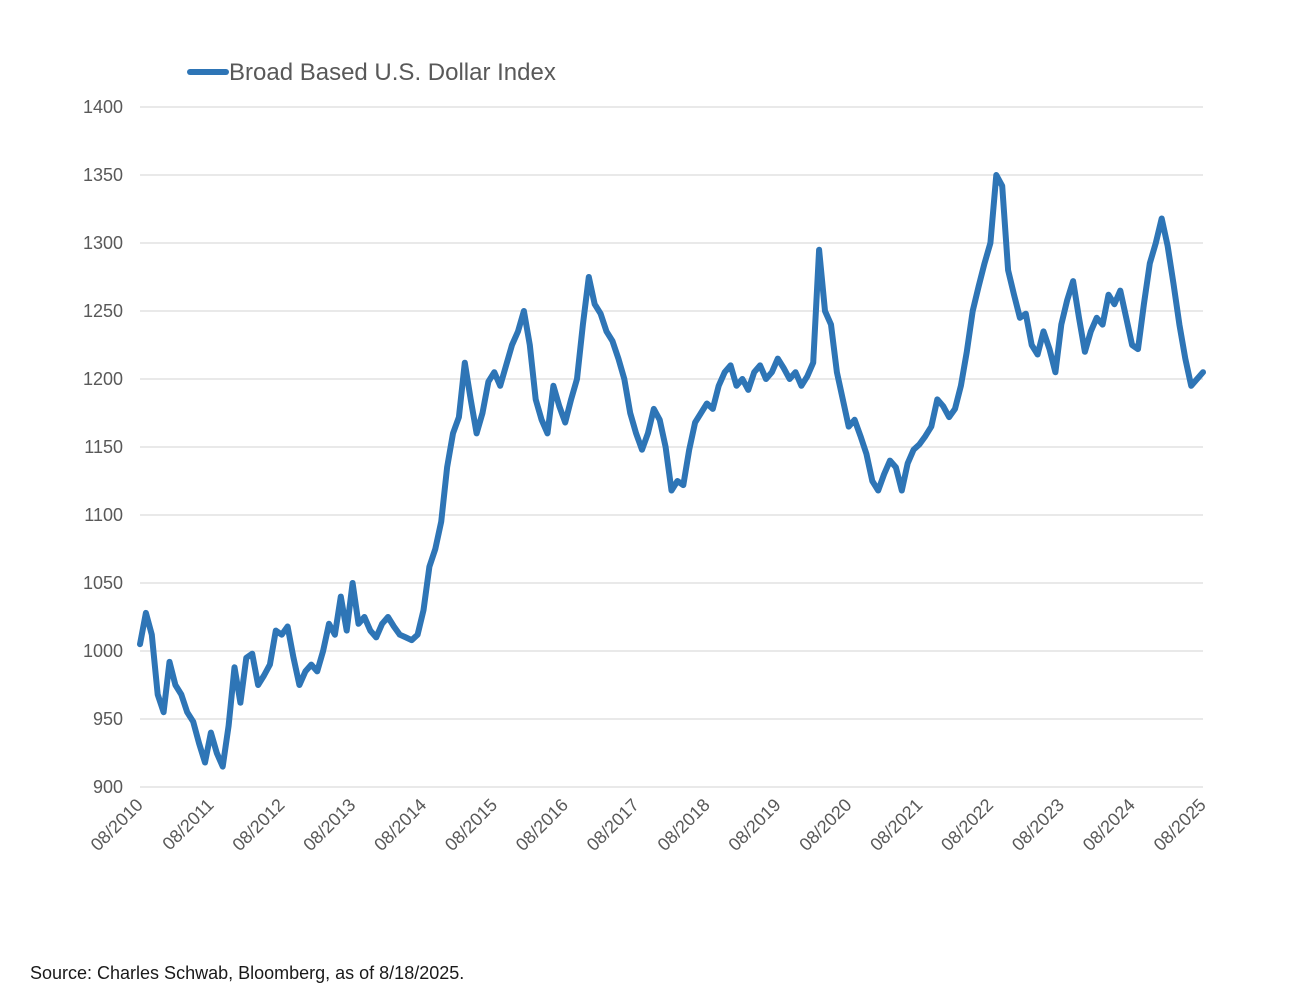 Image resolution: width=1310 pixels, height=1000 pixels. Describe the element at coordinates (684, 825) in the screenshot. I see `x-tick-label: 08/2018` at that location.